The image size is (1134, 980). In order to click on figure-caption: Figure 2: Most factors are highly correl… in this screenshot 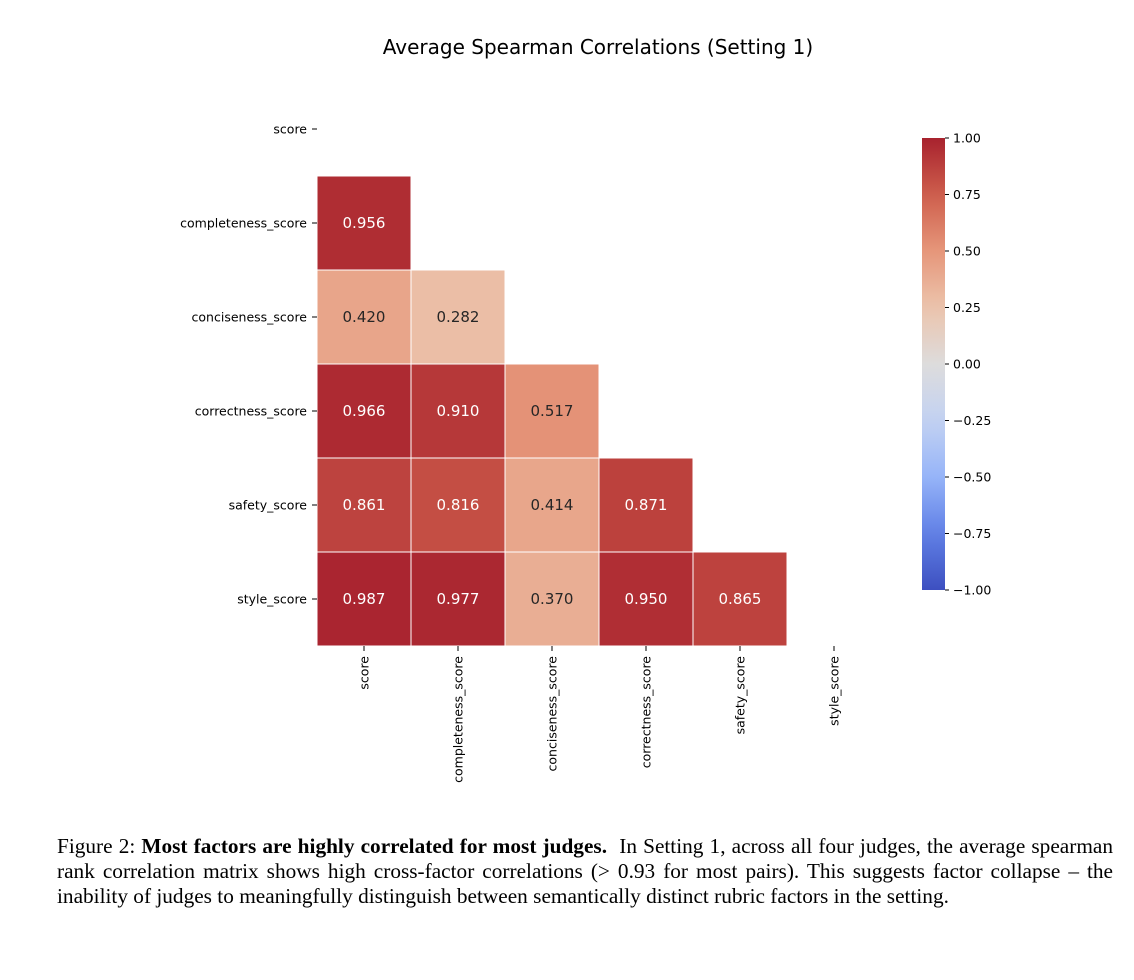, I will do `click(585, 871)`.